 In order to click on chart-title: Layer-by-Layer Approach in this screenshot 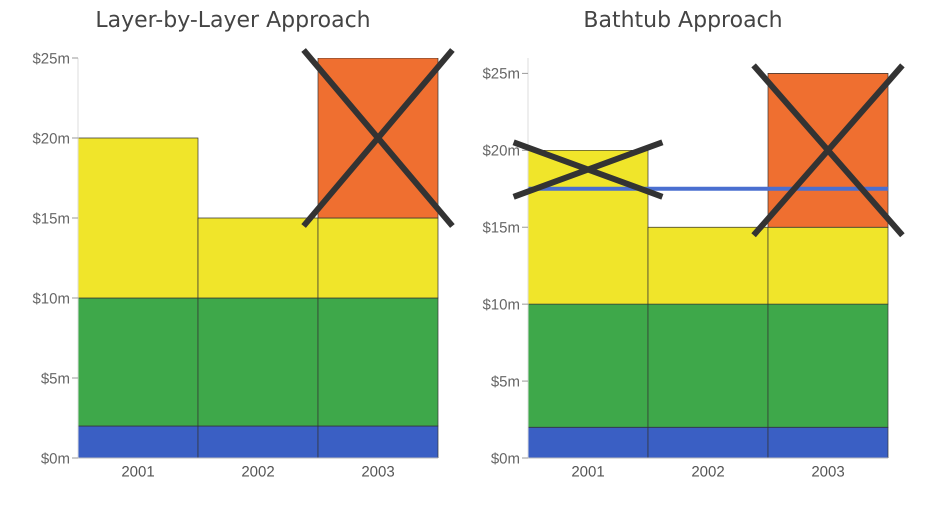, I will do `click(233, 21)`.